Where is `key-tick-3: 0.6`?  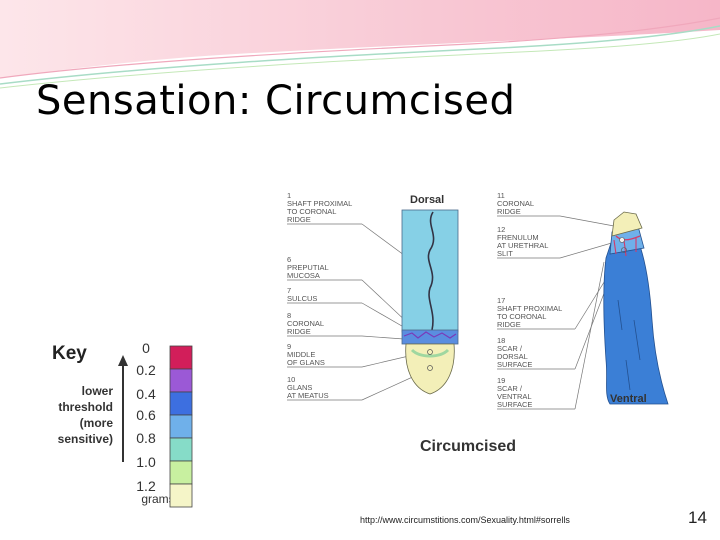 key-tick-3: 0.6 is located at coordinates (146, 415).